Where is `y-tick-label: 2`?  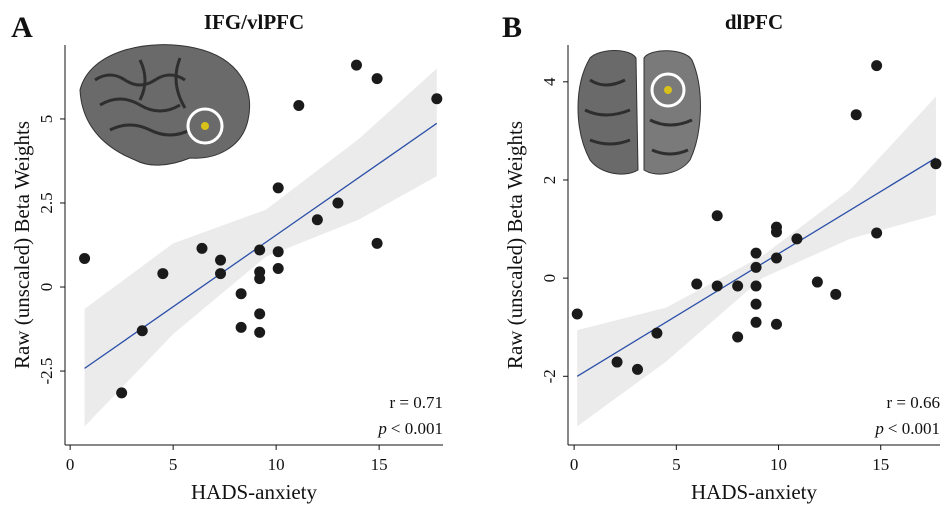
y-tick-label: 2 is located at coordinates (549, 180).